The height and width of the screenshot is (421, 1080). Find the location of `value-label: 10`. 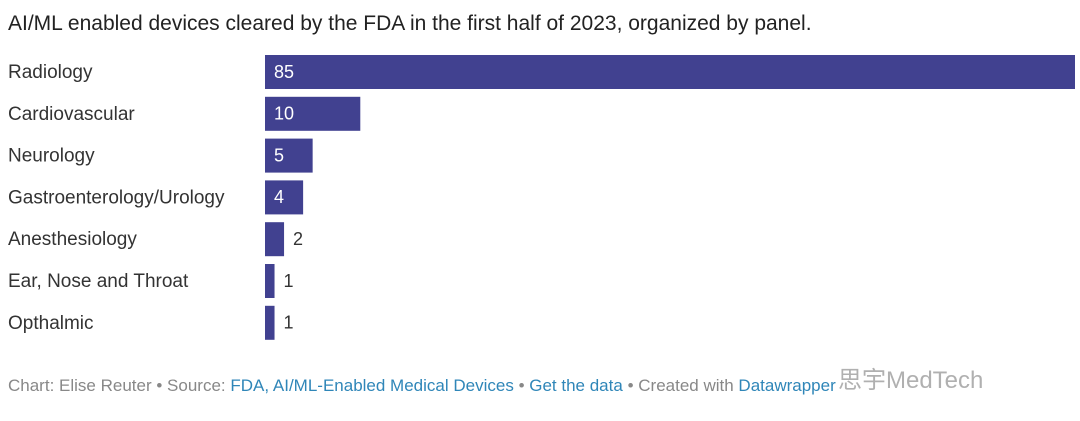

value-label: 10 is located at coordinates (284, 114).